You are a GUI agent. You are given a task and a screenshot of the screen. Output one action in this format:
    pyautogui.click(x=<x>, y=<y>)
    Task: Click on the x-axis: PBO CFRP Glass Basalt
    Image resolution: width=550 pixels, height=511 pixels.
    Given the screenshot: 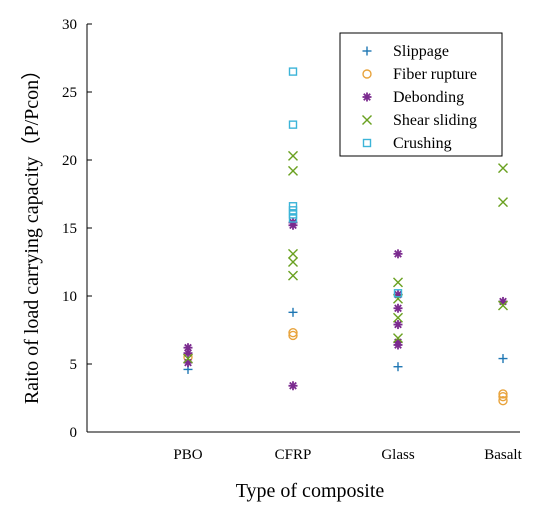 What is the action you would take?
    pyautogui.click(x=347, y=455)
    